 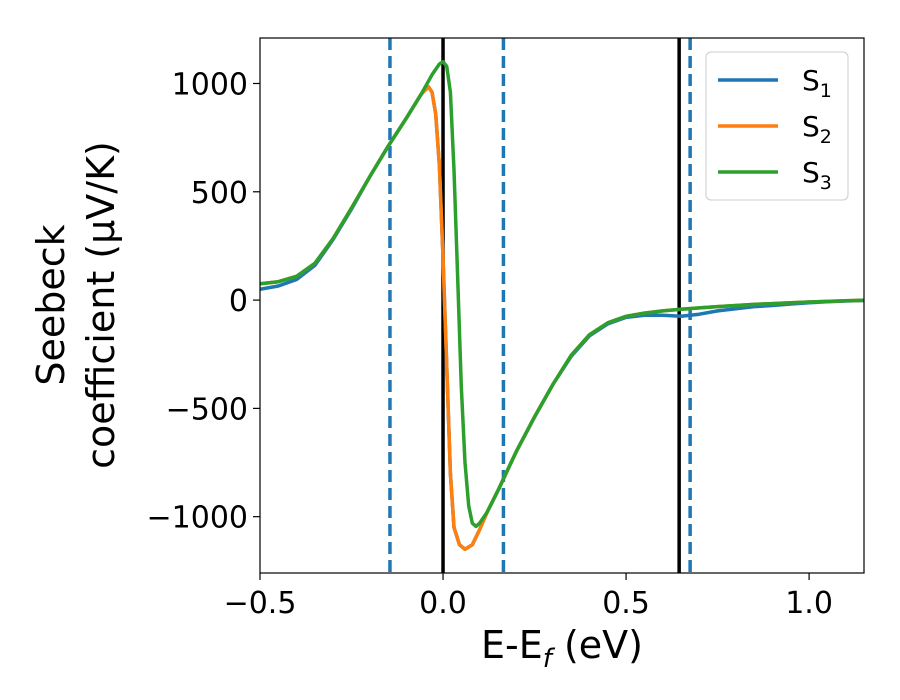 I want to click on legend: S1 S2 S3, so click(x=777, y=126).